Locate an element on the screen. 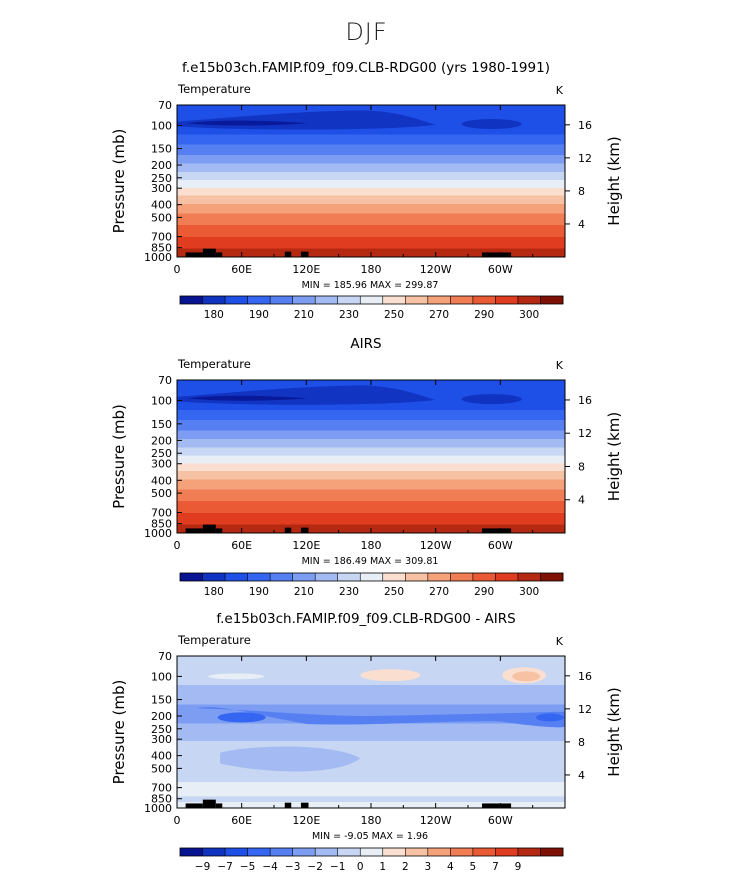  height-tick-label: 16 is located at coordinates (585, 400).